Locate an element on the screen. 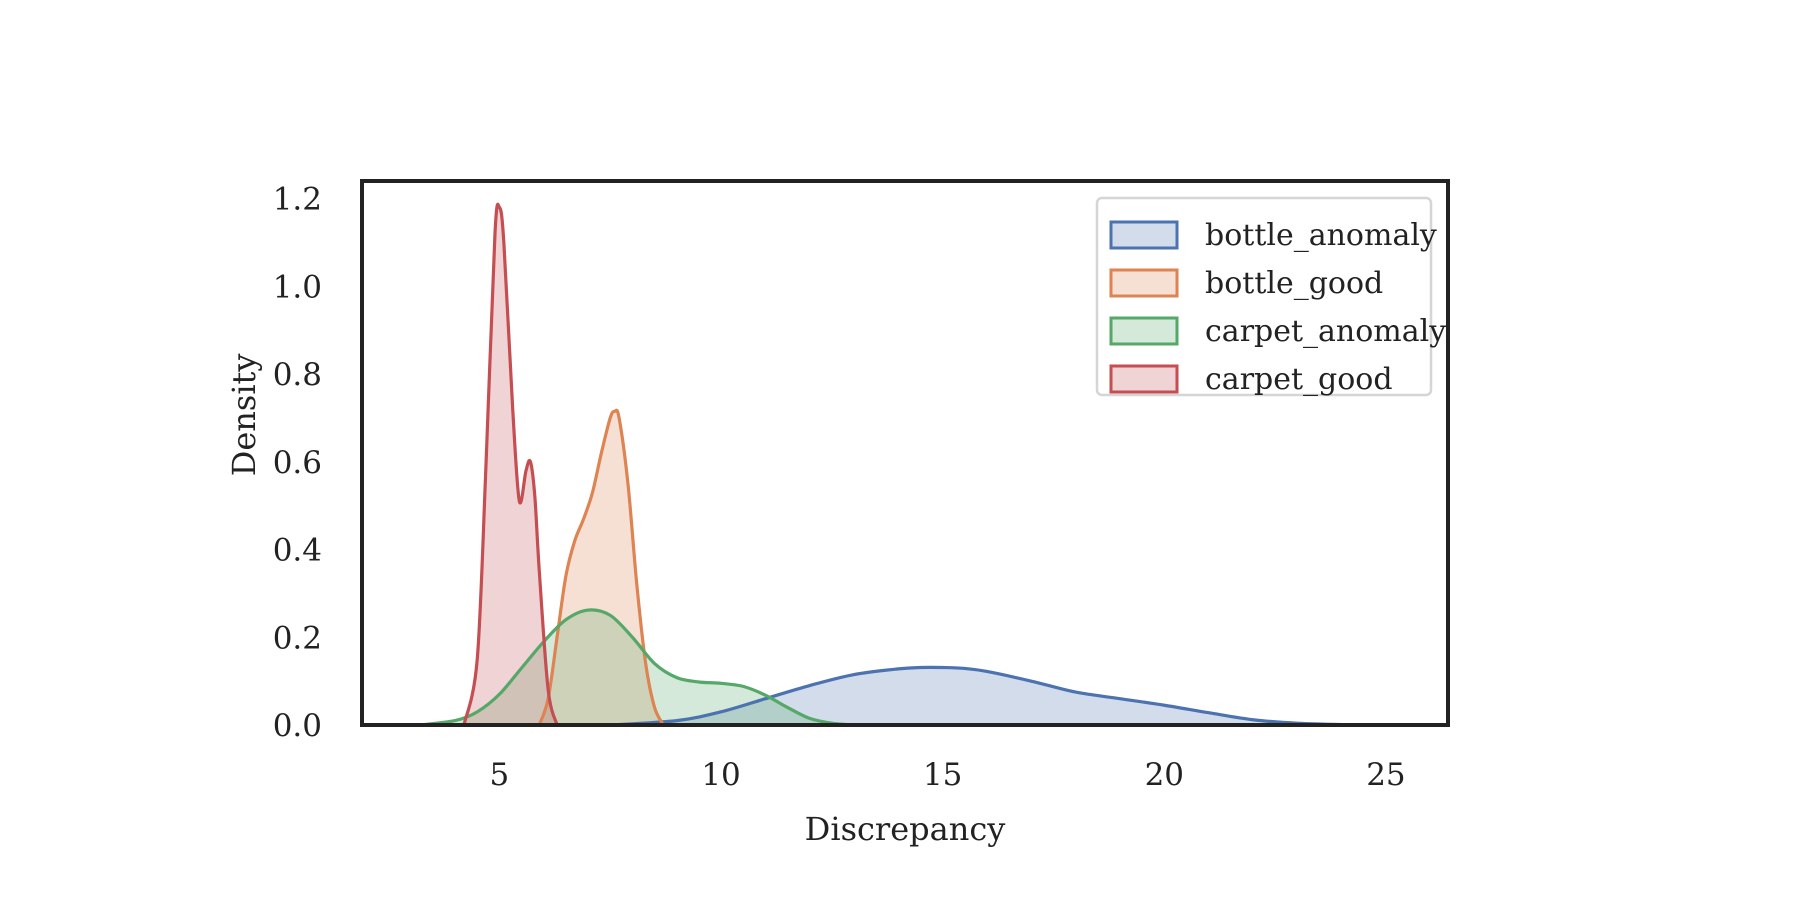 The height and width of the screenshot is (900, 1800). x-tick-label: 10 is located at coordinates (720, 775).